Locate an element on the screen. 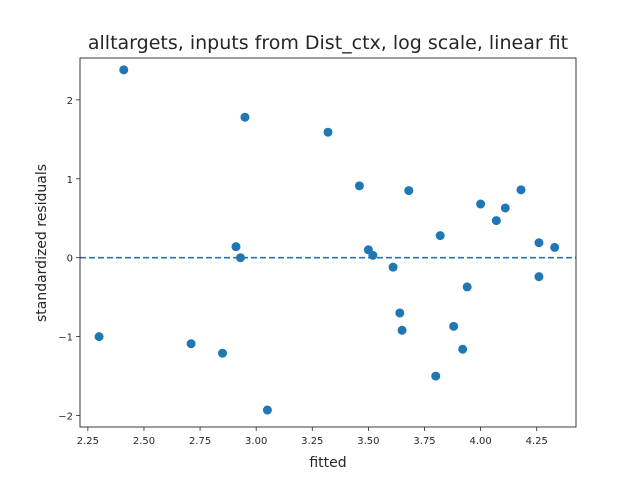 The width and height of the screenshot is (640, 480). y-tick-label: −2 is located at coordinates (65, 417).